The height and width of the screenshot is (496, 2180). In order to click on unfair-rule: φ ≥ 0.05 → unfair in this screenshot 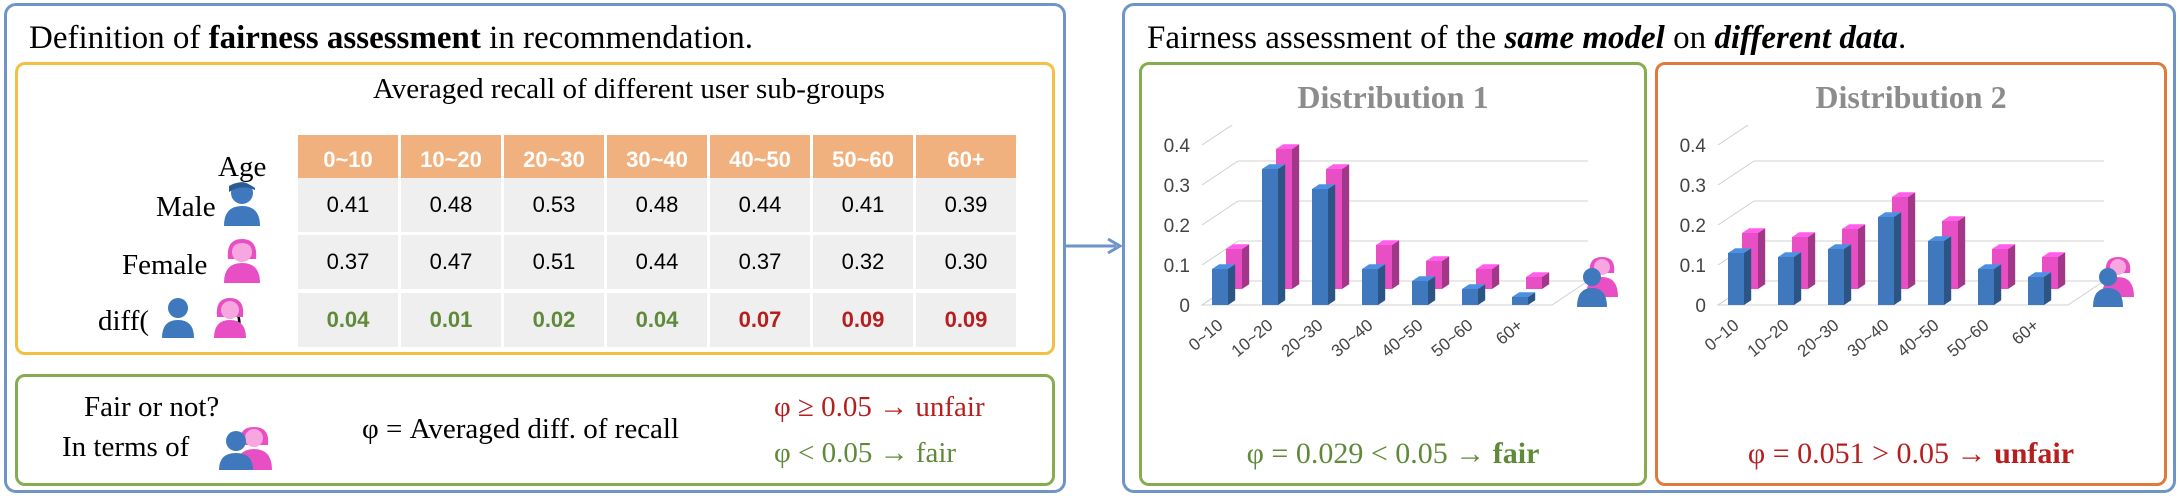, I will do `click(879, 407)`.